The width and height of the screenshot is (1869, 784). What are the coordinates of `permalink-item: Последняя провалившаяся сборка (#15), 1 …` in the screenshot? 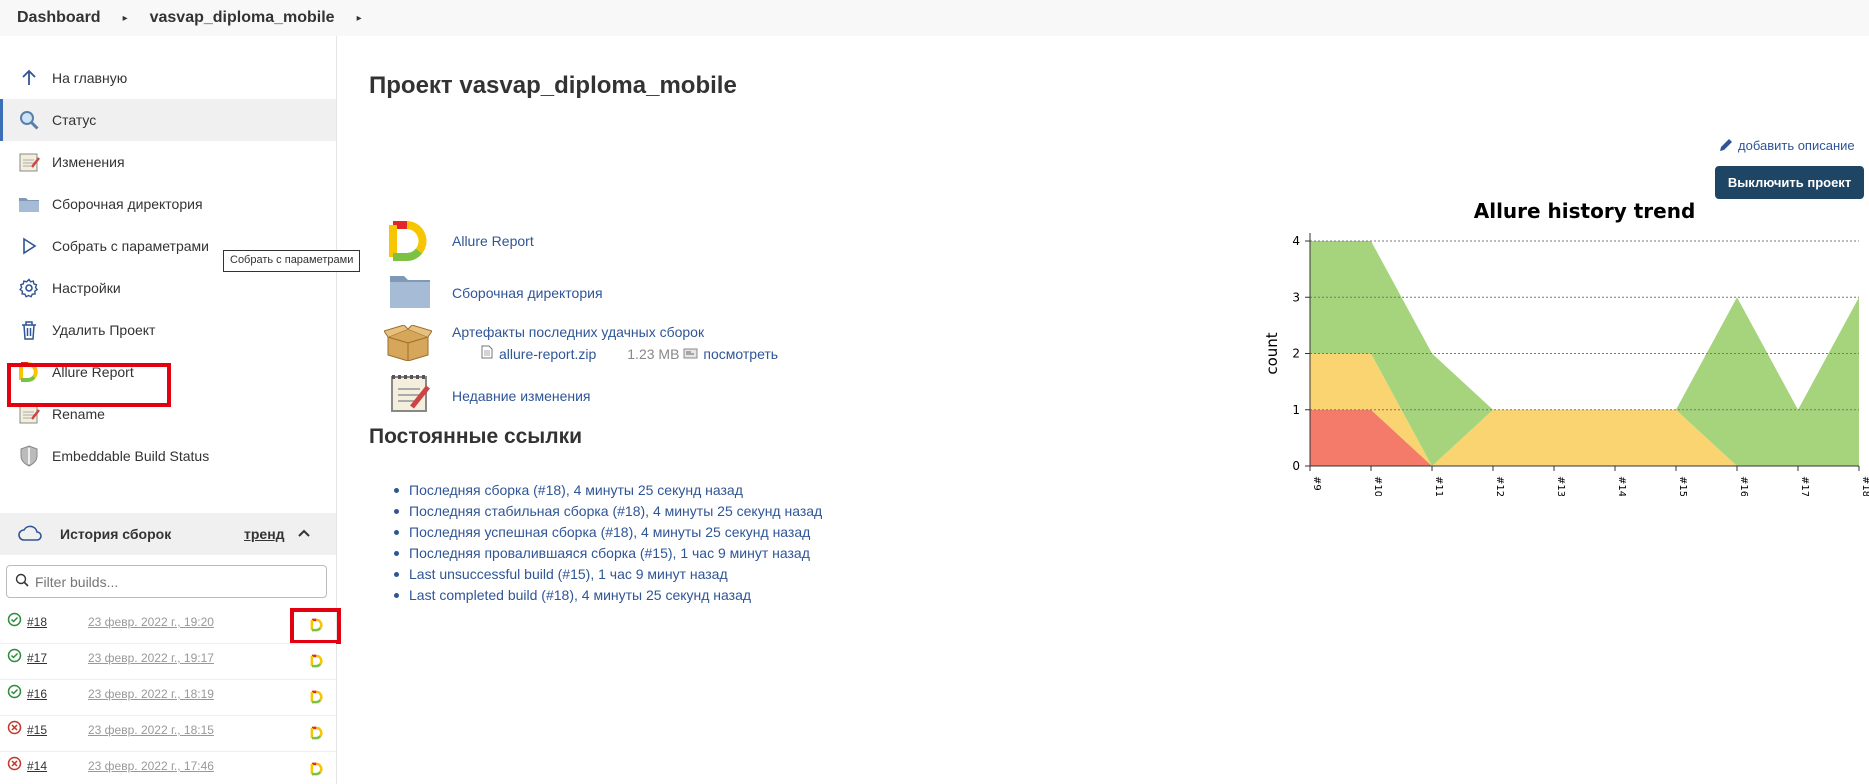 It's located at (606, 553).